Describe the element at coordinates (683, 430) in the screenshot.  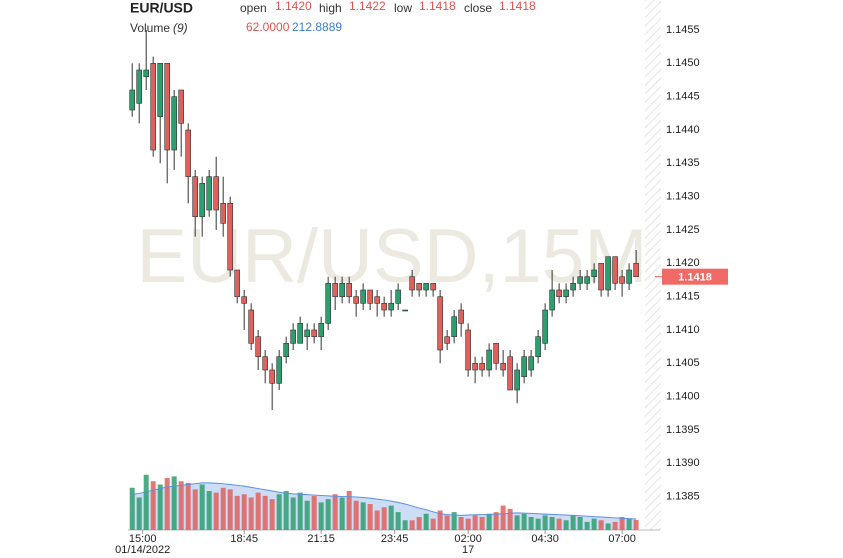
I see `y-tick-label: 1.1395` at that location.